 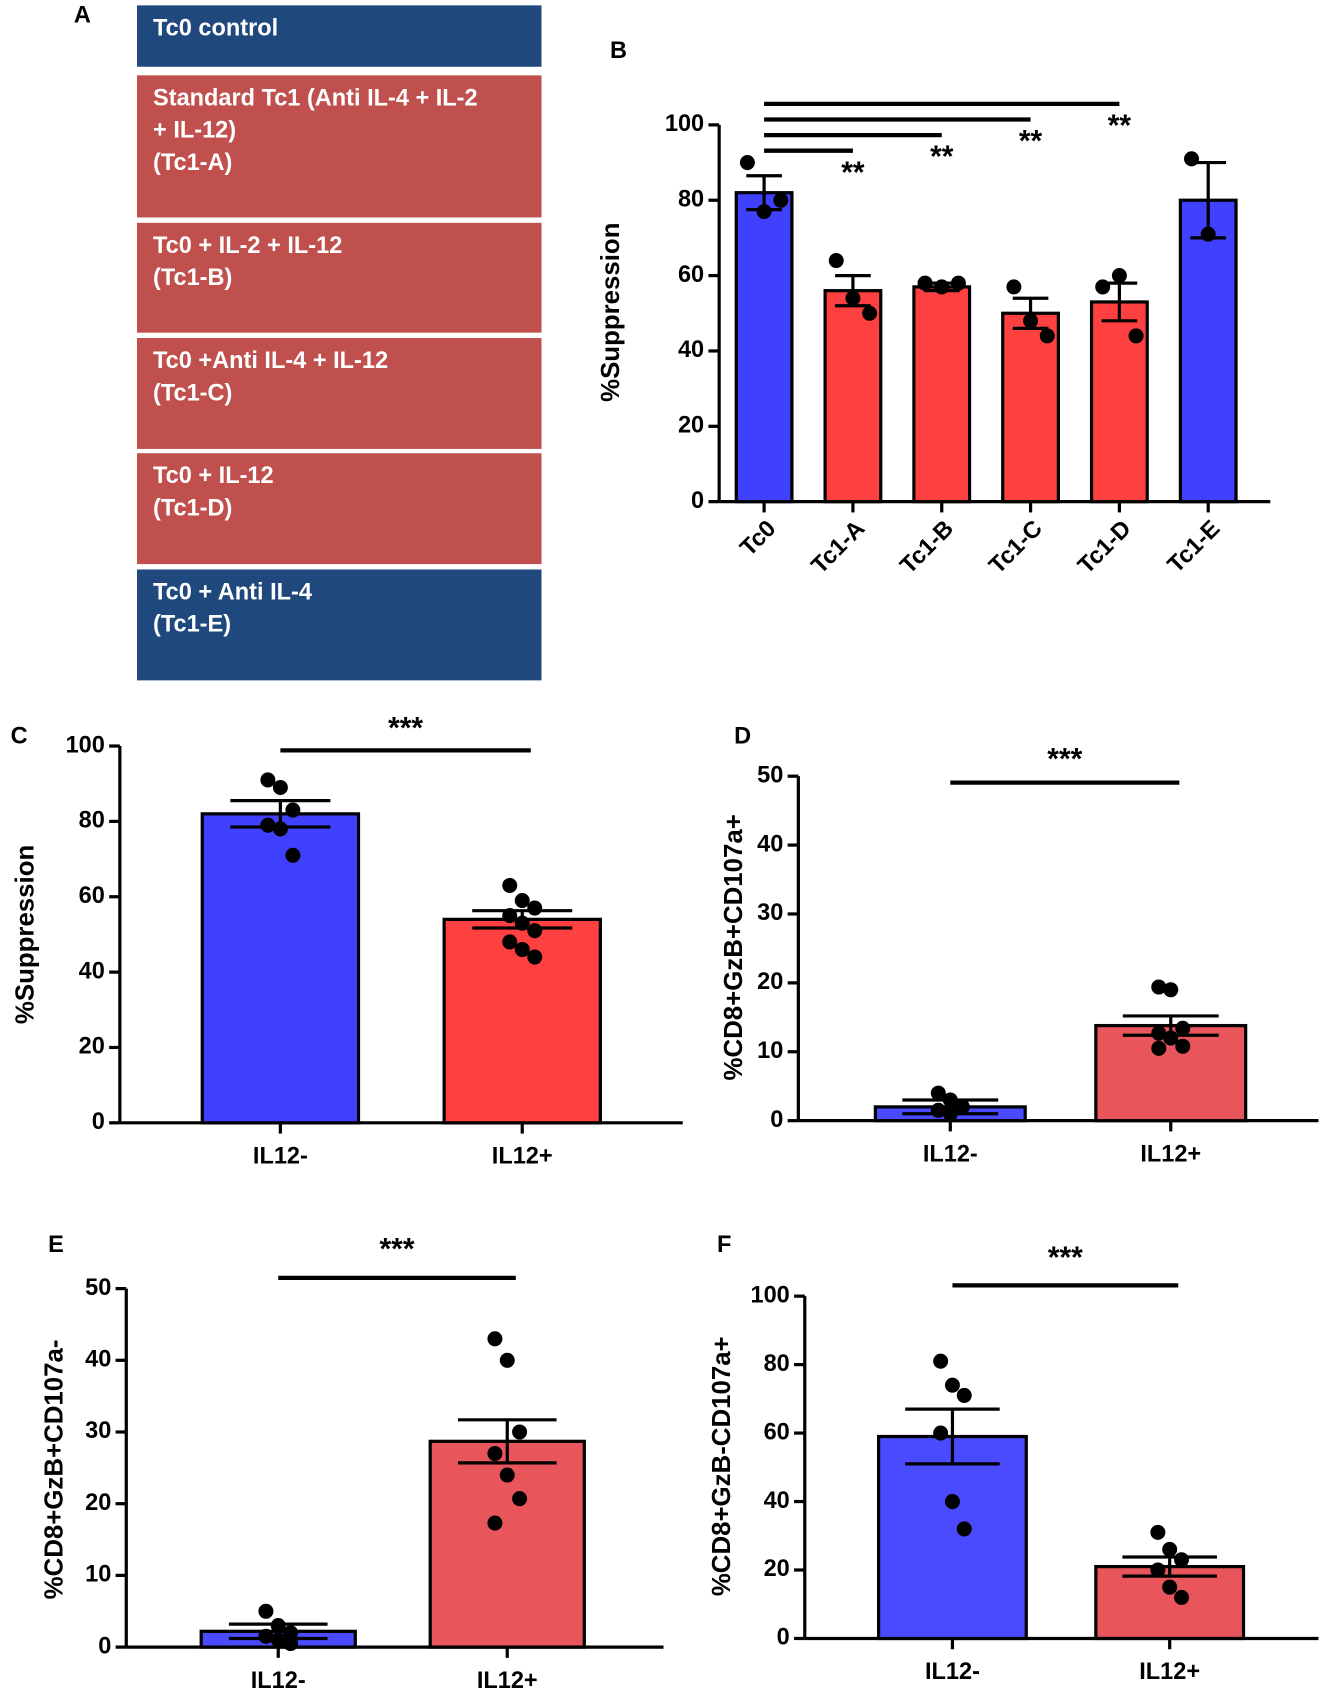 What do you see at coordinates (19, 737) in the screenshot?
I see `panel-label: C` at bounding box center [19, 737].